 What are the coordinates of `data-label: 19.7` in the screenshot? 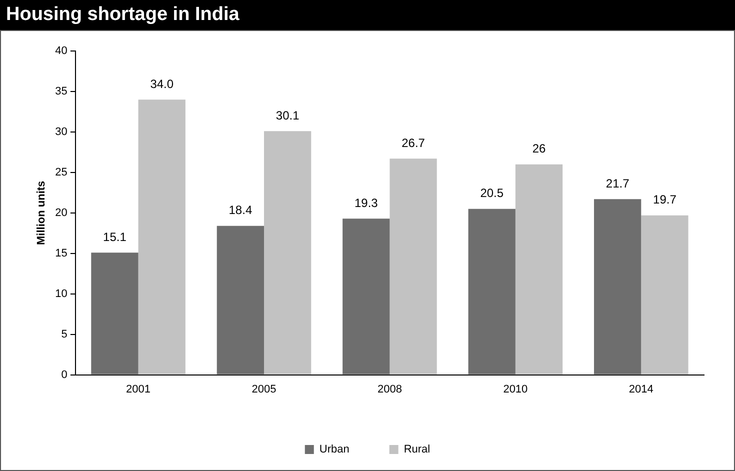 It's located at (665, 199).